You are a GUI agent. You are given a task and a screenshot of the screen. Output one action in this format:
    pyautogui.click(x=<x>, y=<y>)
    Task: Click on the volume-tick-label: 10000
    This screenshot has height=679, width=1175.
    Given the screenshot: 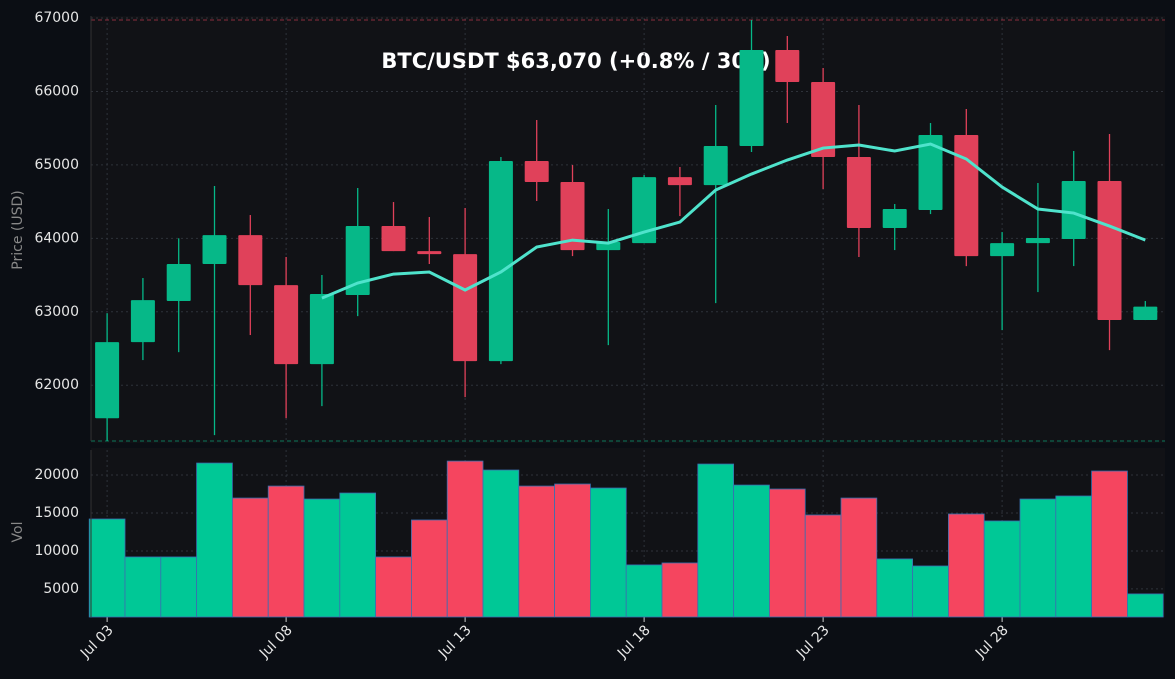 What is the action you would take?
    pyautogui.click(x=56, y=551)
    